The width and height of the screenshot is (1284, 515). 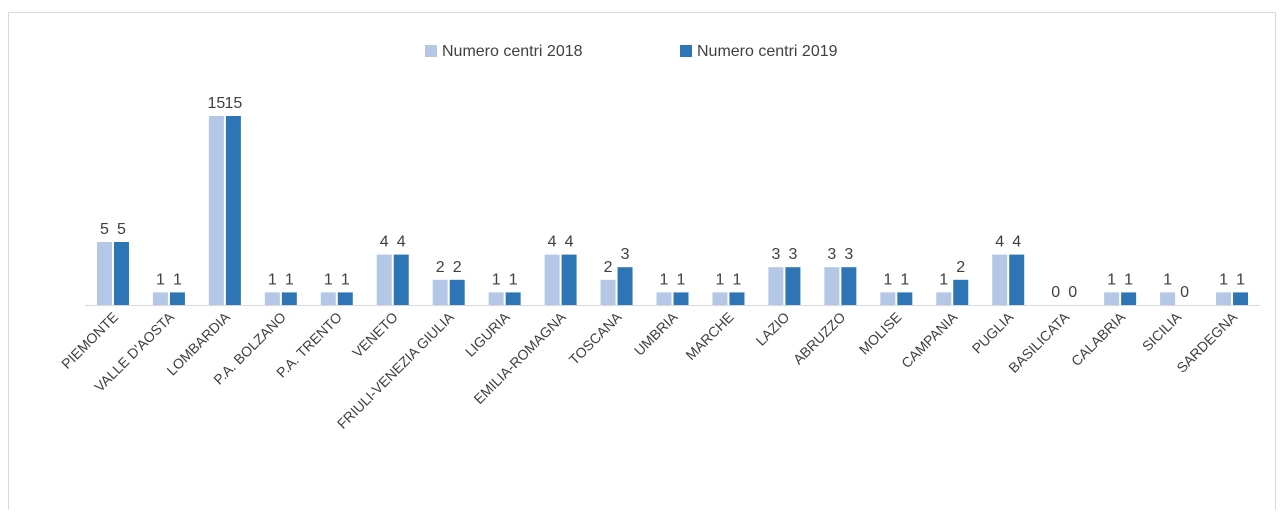 I want to click on legend-label: Numero centri 2018, so click(x=512, y=51).